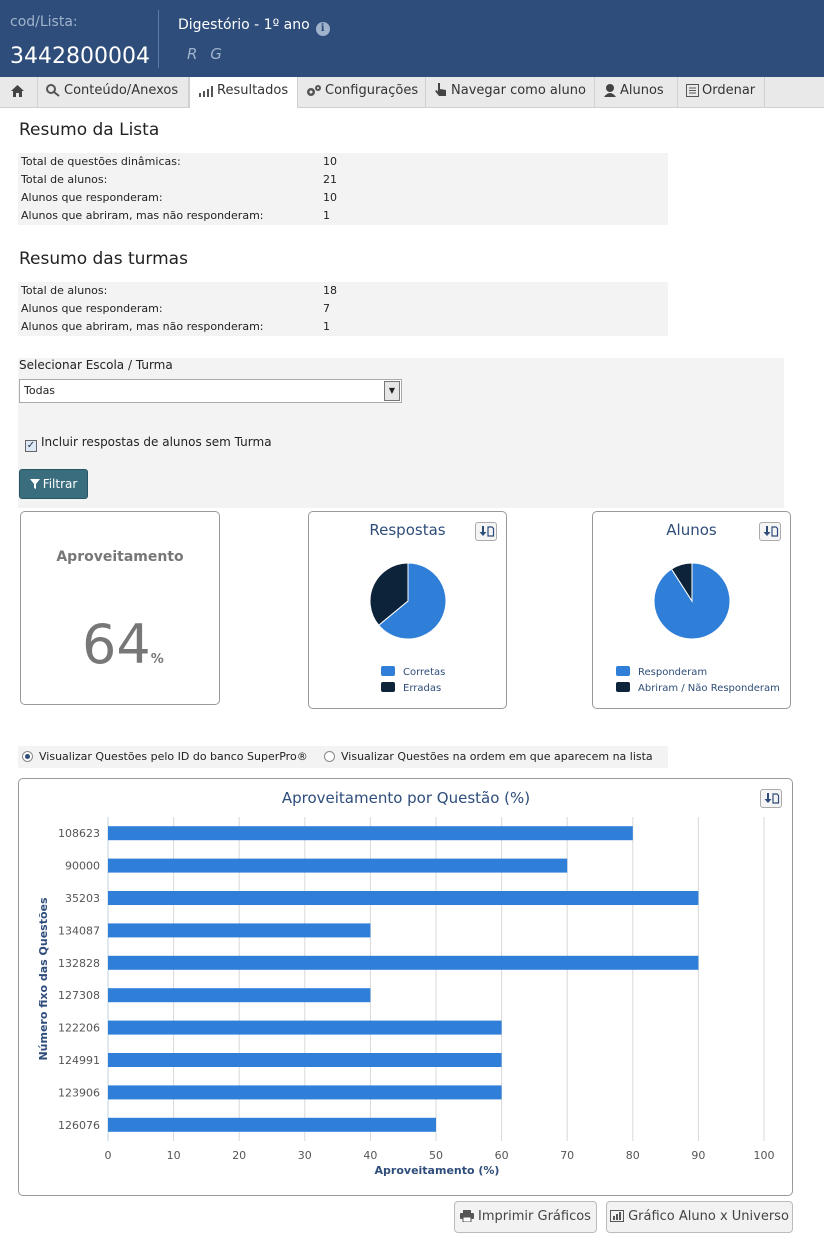 The height and width of the screenshot is (1242, 824). I want to click on filter-button: Filtrar, so click(53, 484).